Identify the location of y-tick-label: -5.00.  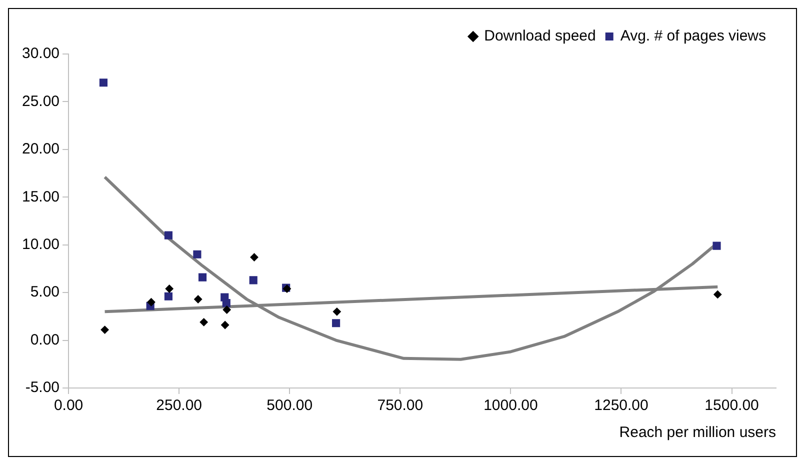
(42, 387).